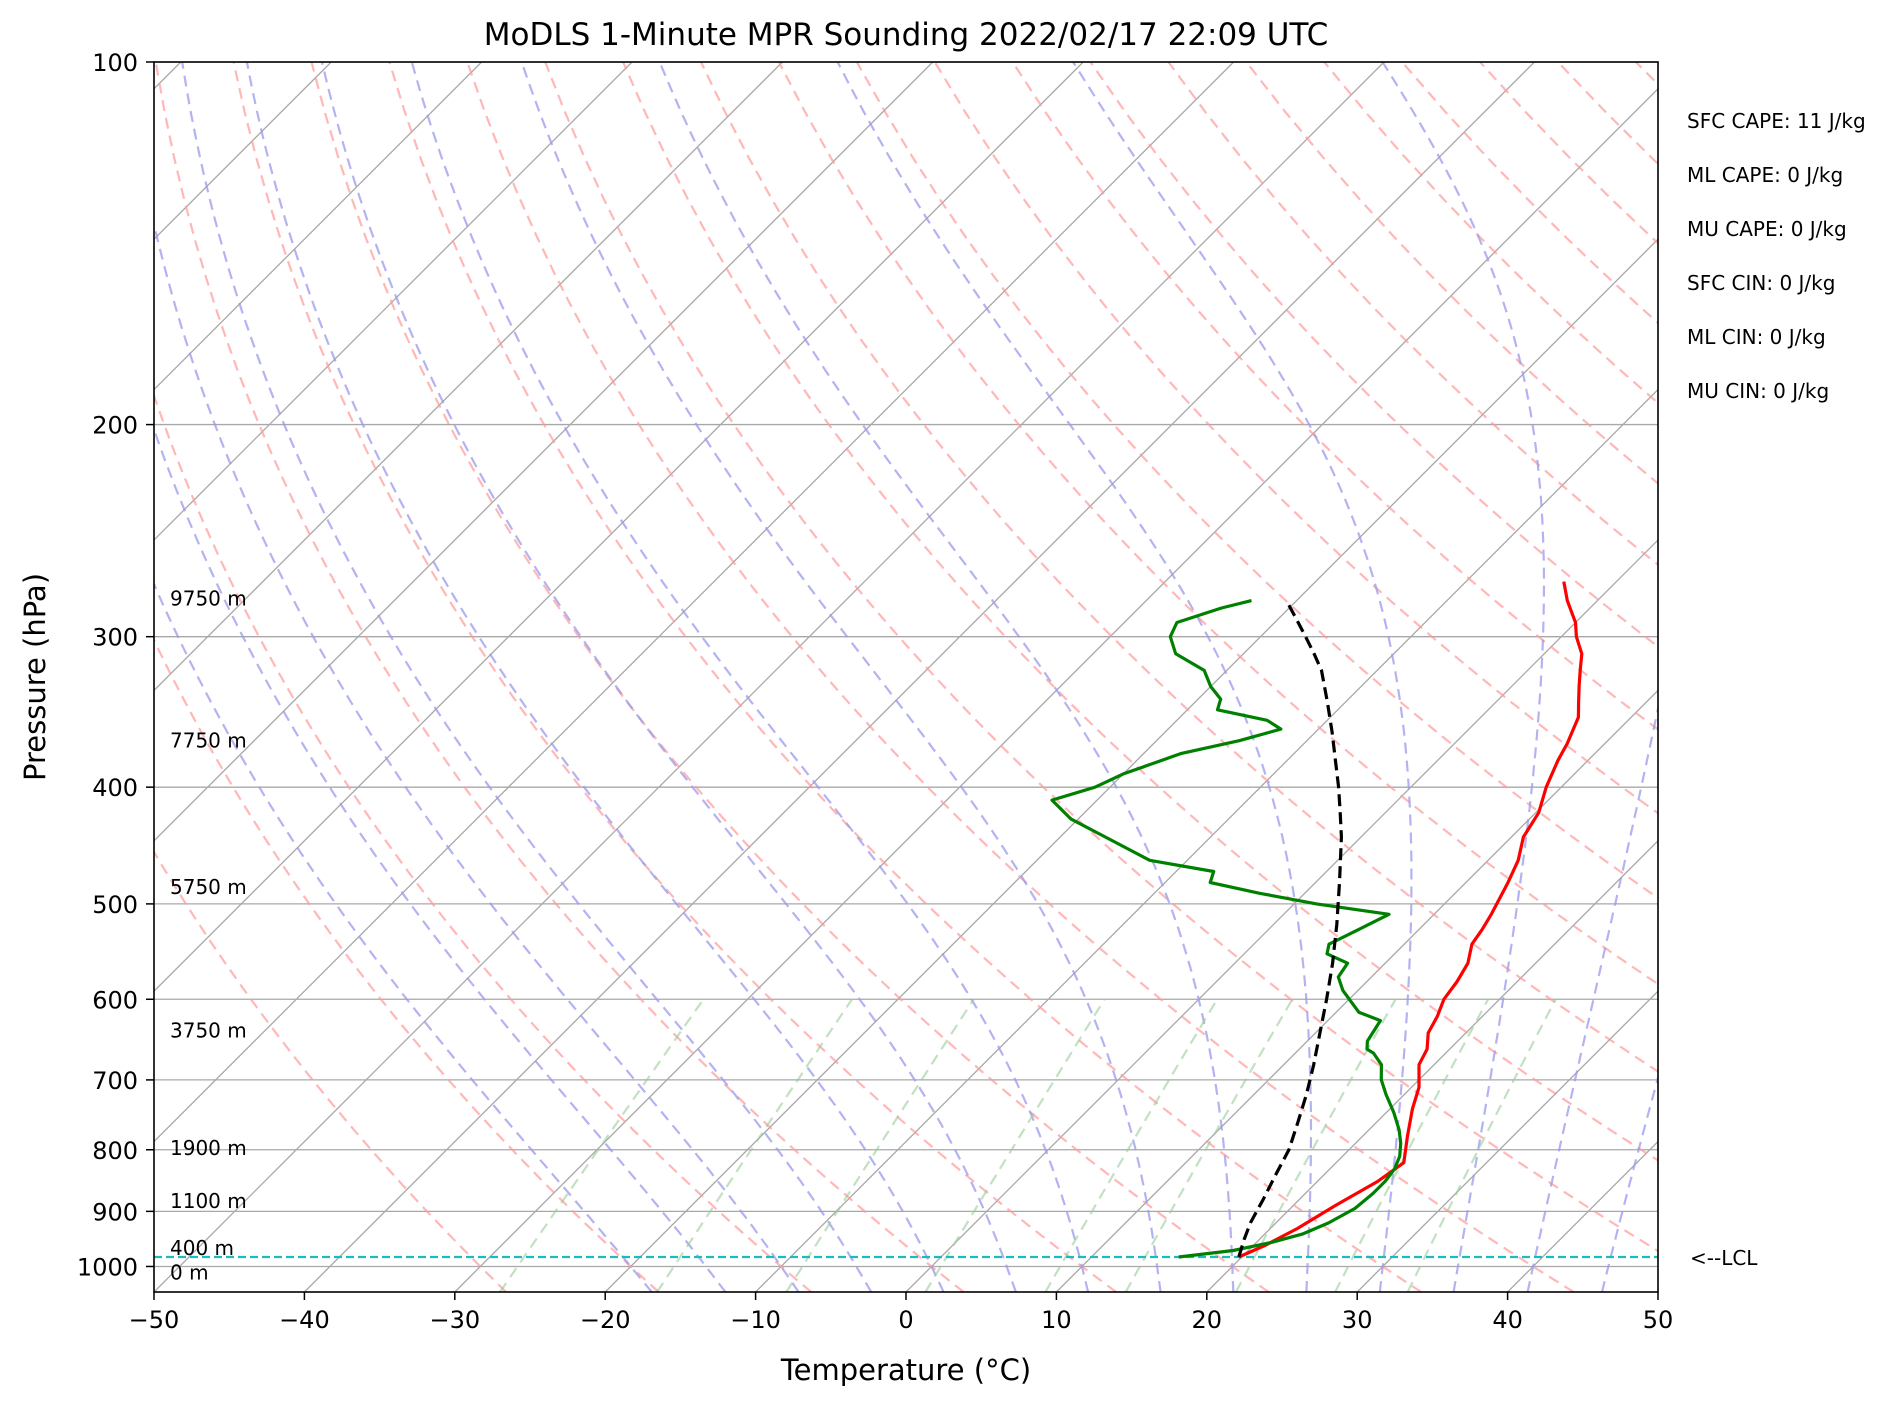 This screenshot has width=1896, height=1406. Describe the element at coordinates (154, 1320) in the screenshot. I see `x-tick-label: −50` at that location.